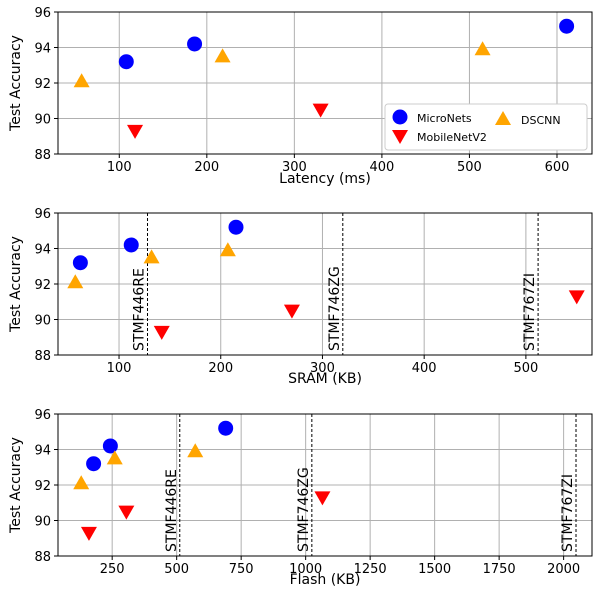  What do you see at coordinates (325, 580) in the screenshot?
I see `x-axis-label: Flash (KB)` at bounding box center [325, 580].